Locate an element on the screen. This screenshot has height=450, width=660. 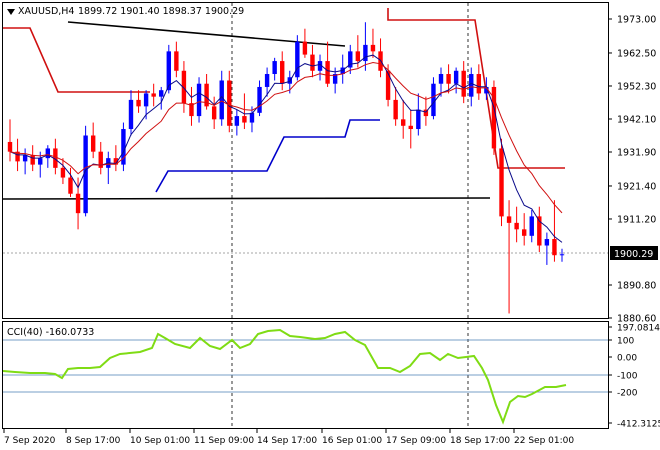
cci-tick-label: 197.0814 is located at coordinates (638, 329).